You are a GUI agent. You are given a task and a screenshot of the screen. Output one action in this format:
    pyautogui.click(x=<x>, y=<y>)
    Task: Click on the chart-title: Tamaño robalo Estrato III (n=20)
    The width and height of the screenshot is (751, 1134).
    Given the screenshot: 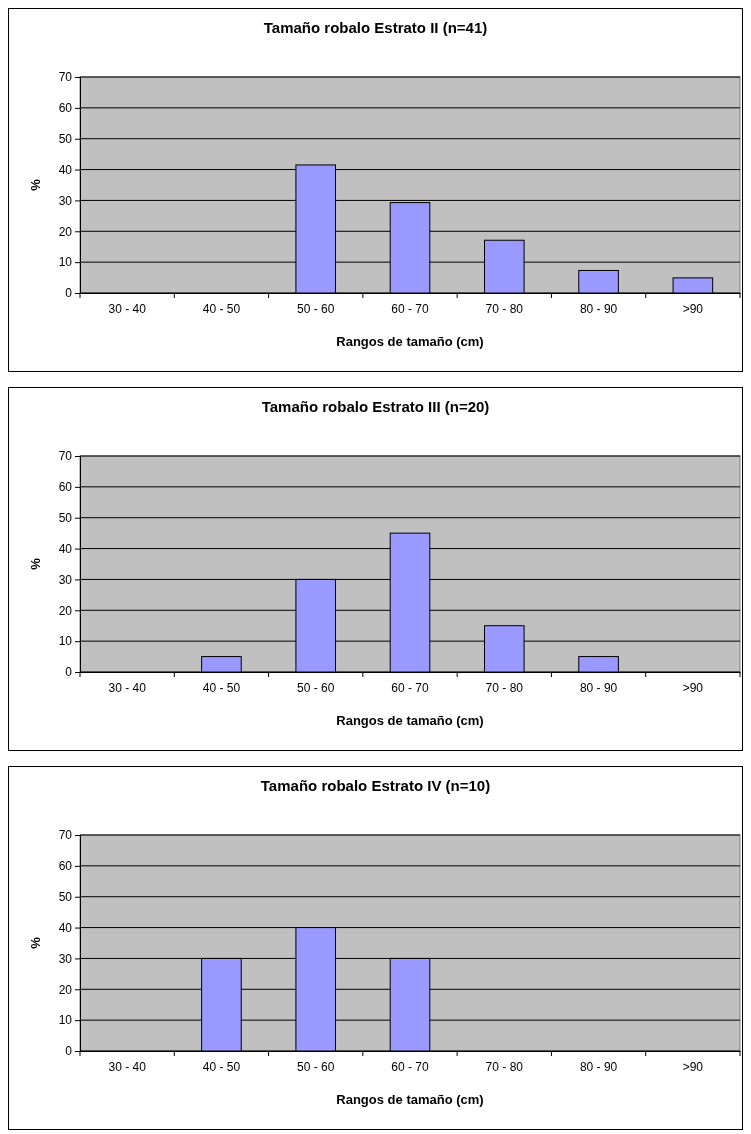 What is the action you would take?
    pyautogui.click(x=375, y=406)
    